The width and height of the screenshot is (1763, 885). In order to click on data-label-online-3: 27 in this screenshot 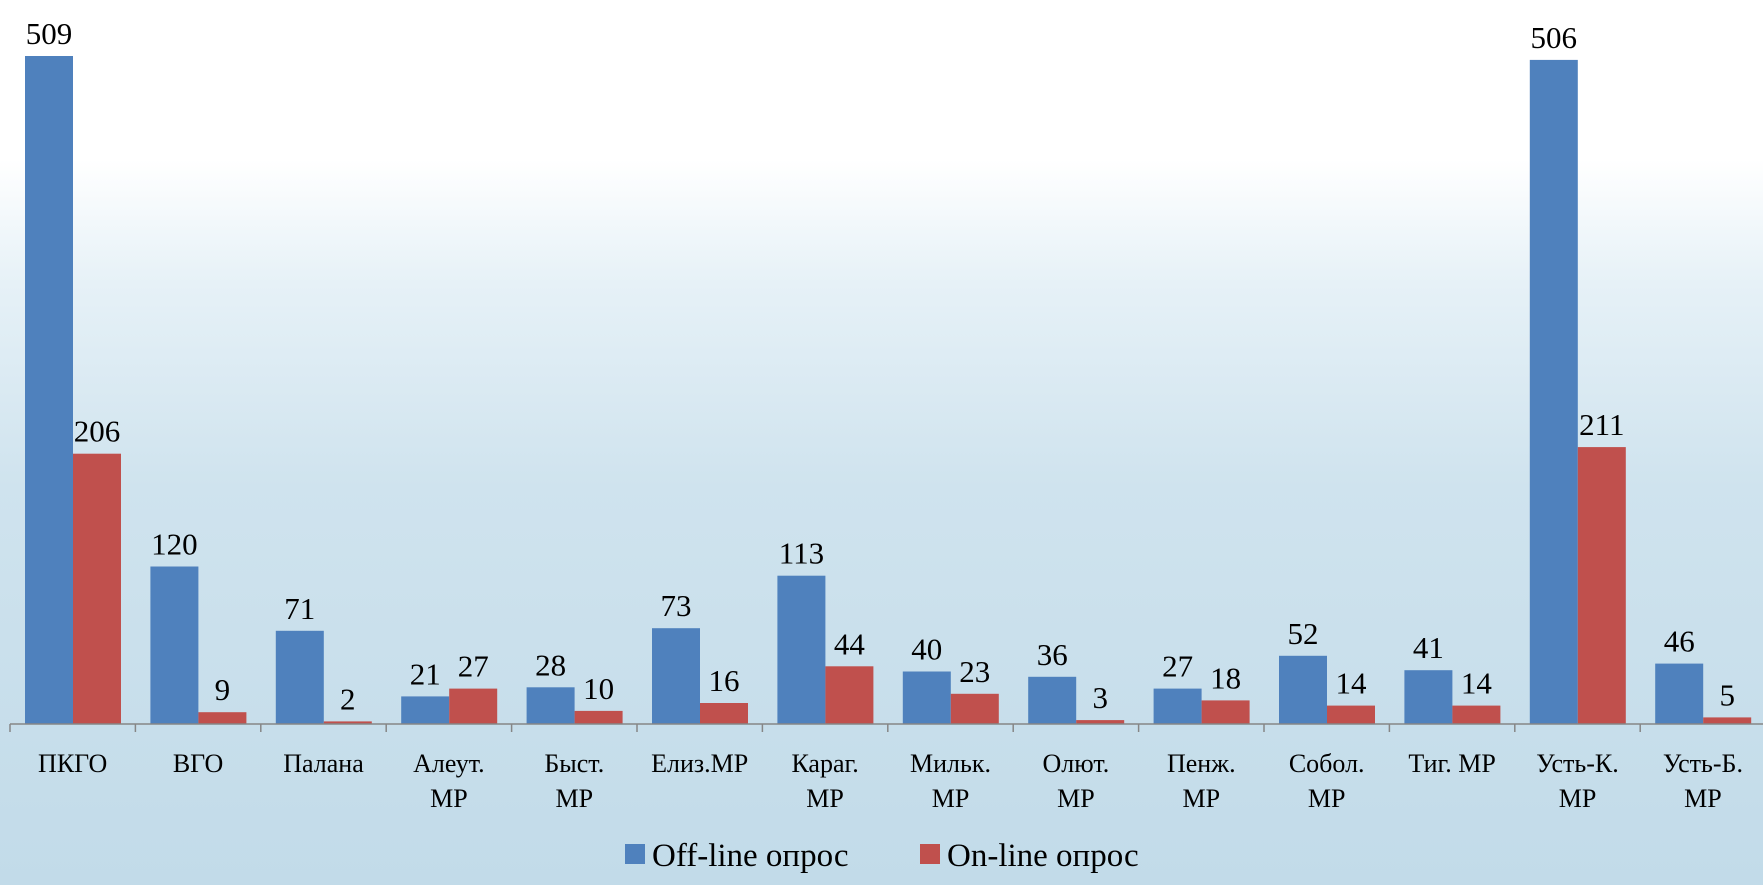, I will do `click(473, 666)`.